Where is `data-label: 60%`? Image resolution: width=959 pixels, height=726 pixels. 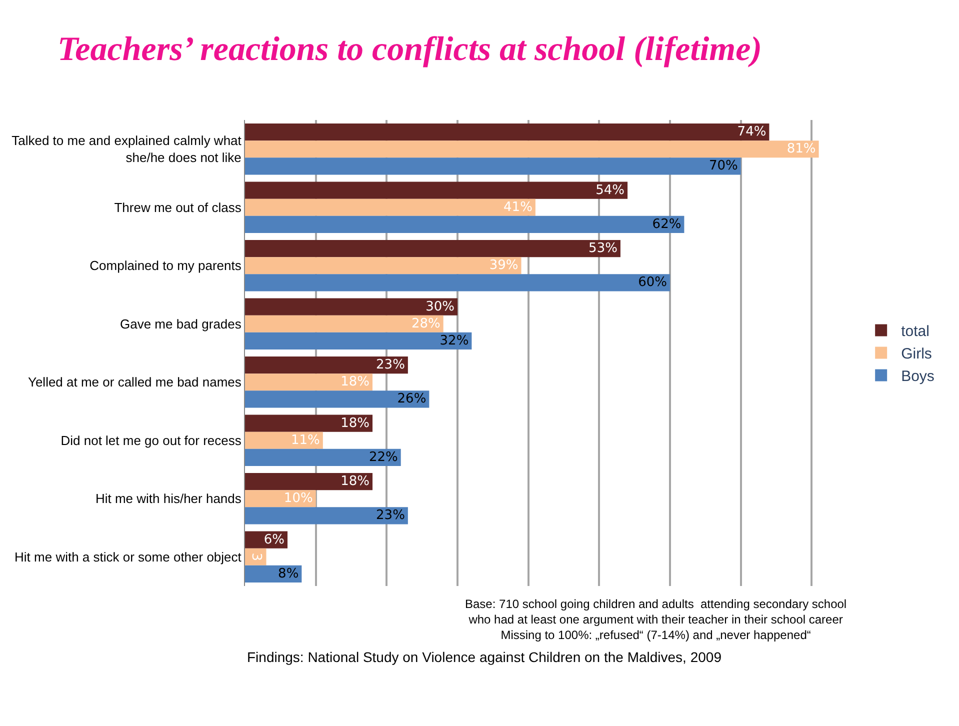
data-label: 60% is located at coordinates (653, 282).